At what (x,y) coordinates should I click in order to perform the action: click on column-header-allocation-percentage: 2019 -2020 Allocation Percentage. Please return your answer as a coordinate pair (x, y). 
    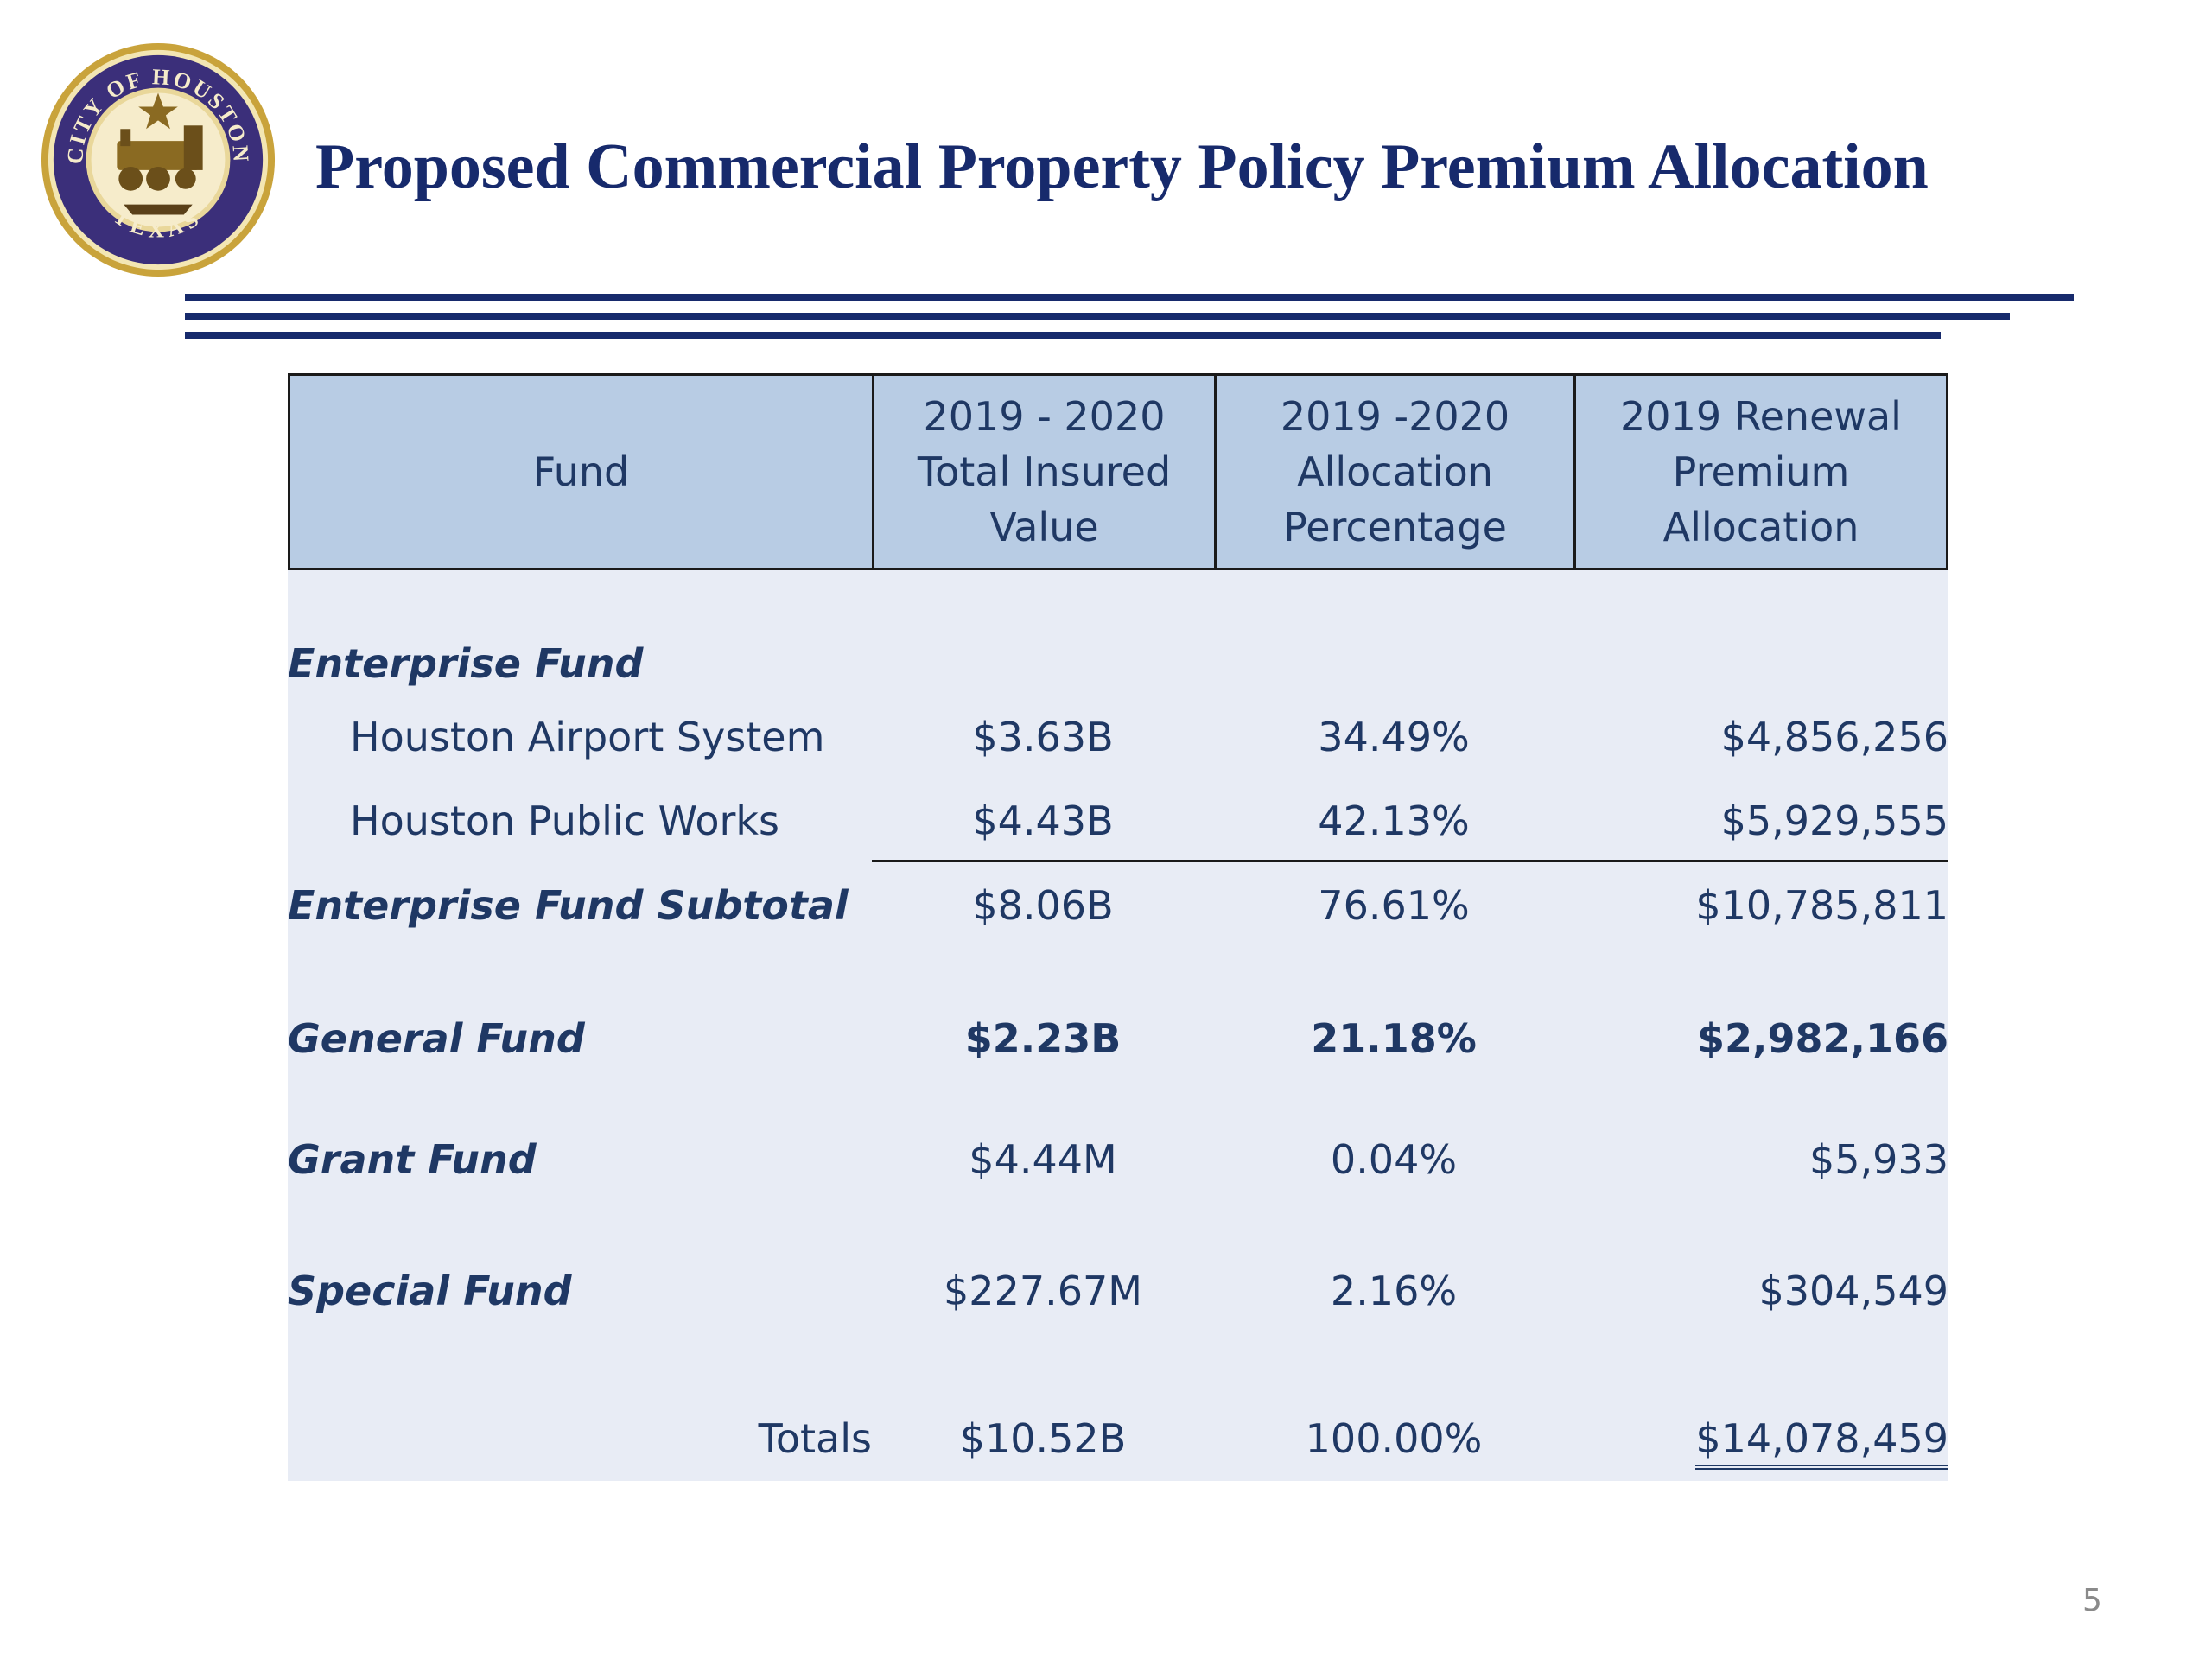
    Looking at the image, I should click on (1395, 471).